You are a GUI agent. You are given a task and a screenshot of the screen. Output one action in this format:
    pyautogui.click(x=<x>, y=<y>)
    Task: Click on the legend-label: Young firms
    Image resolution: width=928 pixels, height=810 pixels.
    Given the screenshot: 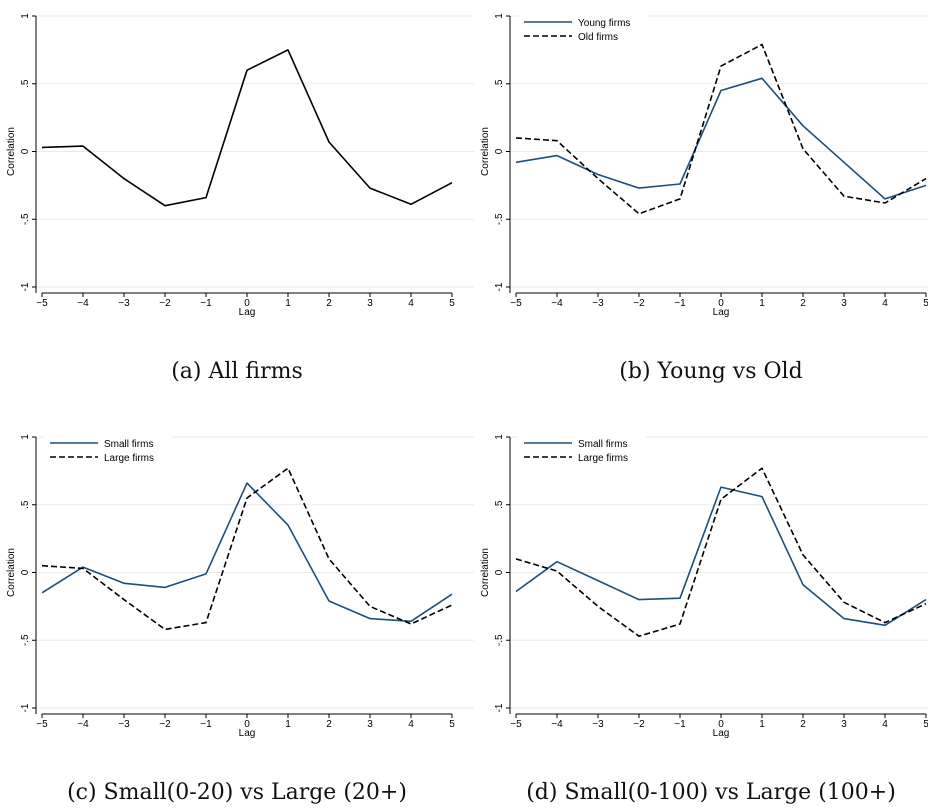 What is the action you would take?
    pyautogui.click(x=604, y=23)
    